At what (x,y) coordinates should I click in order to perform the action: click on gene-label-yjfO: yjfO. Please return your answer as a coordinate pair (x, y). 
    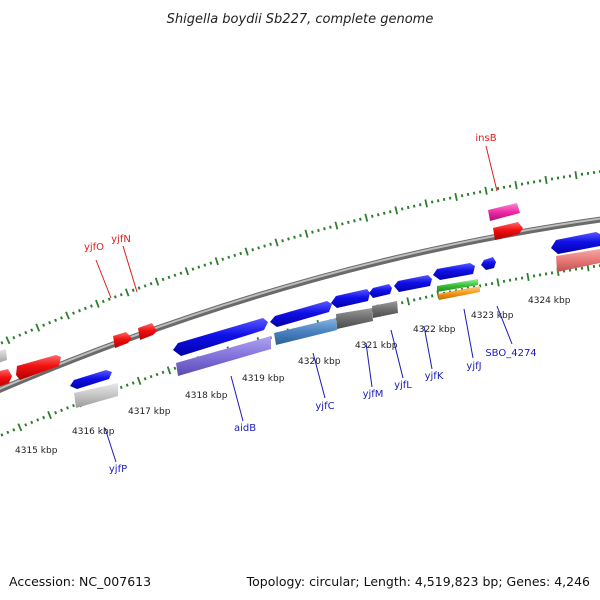
    Looking at the image, I should click on (94, 247).